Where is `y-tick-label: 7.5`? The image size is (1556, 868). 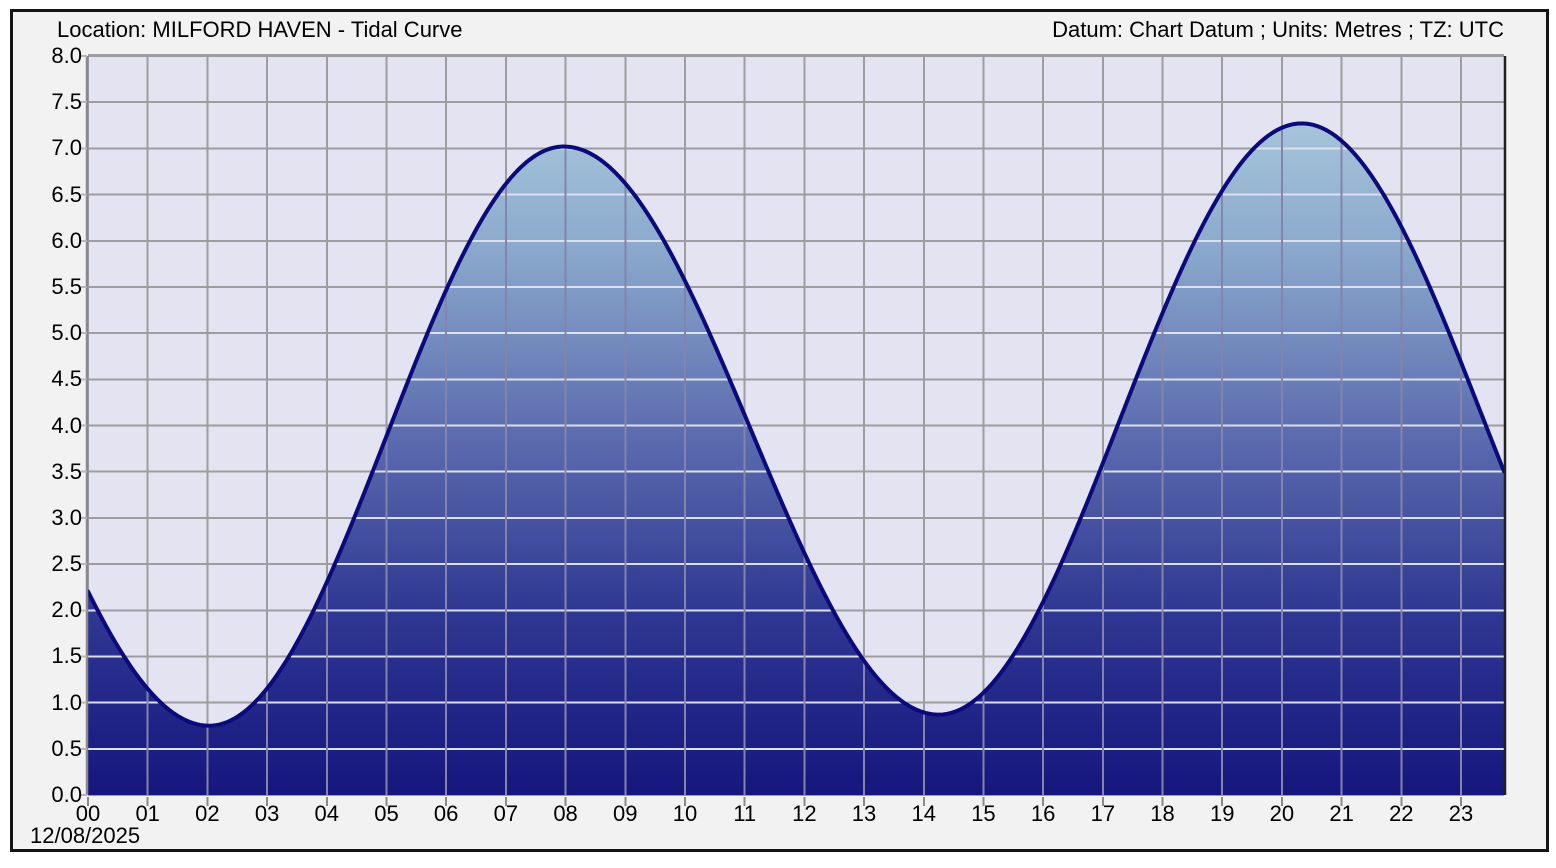 y-tick-label: 7.5 is located at coordinates (66, 102).